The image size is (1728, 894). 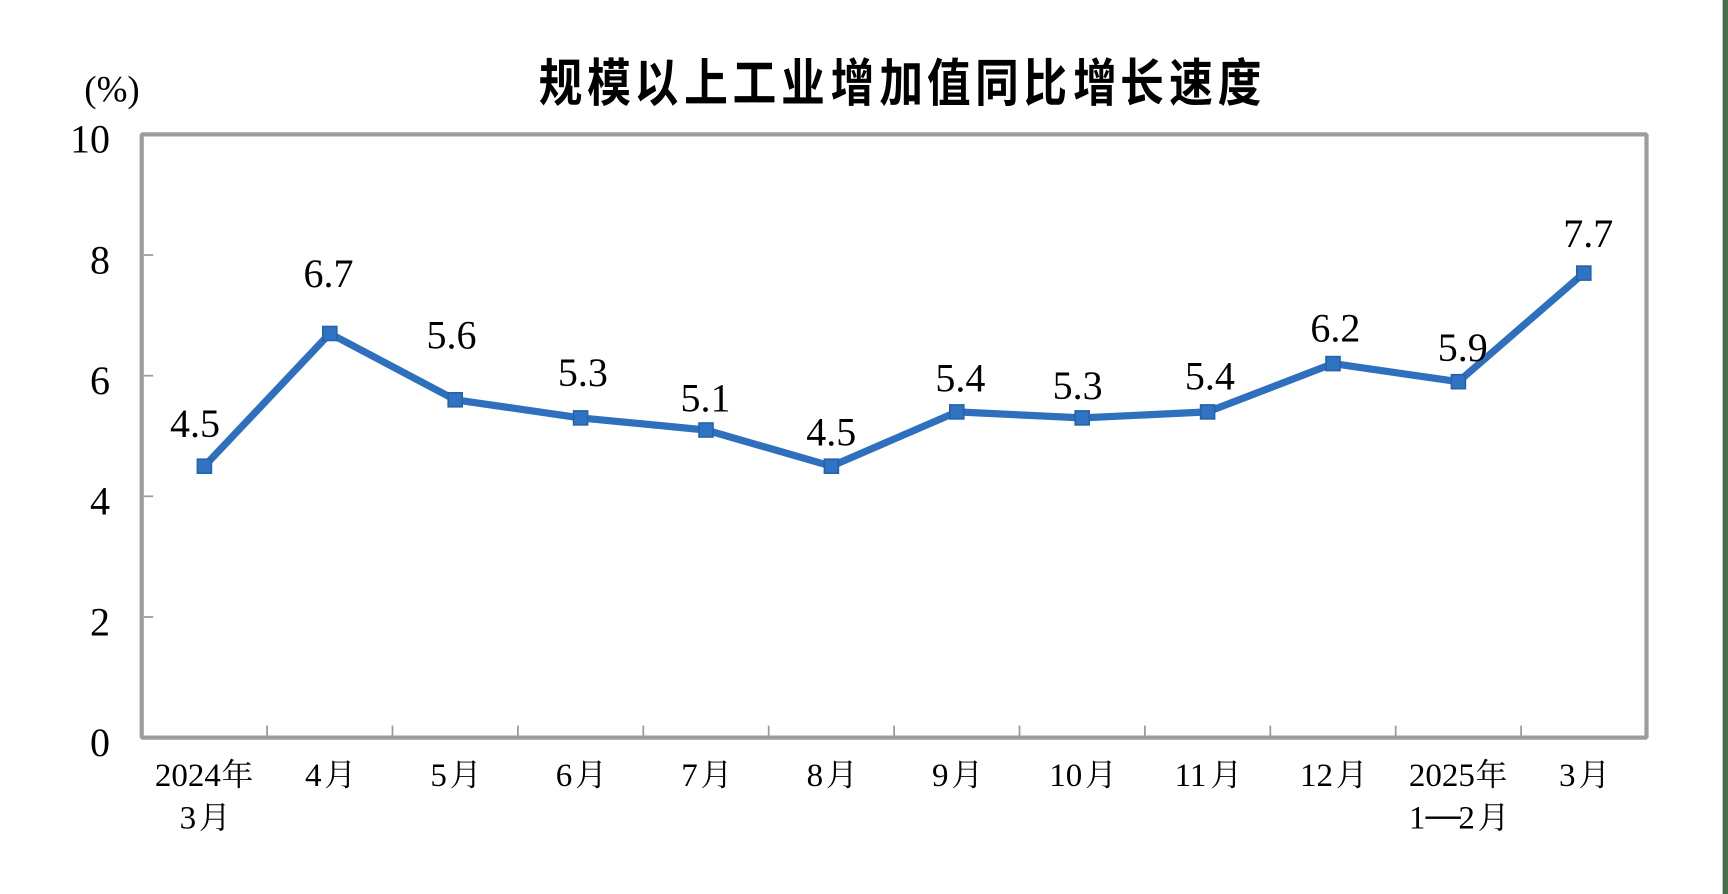 I want to click on svg-text: 12, so click(x=1316, y=776).